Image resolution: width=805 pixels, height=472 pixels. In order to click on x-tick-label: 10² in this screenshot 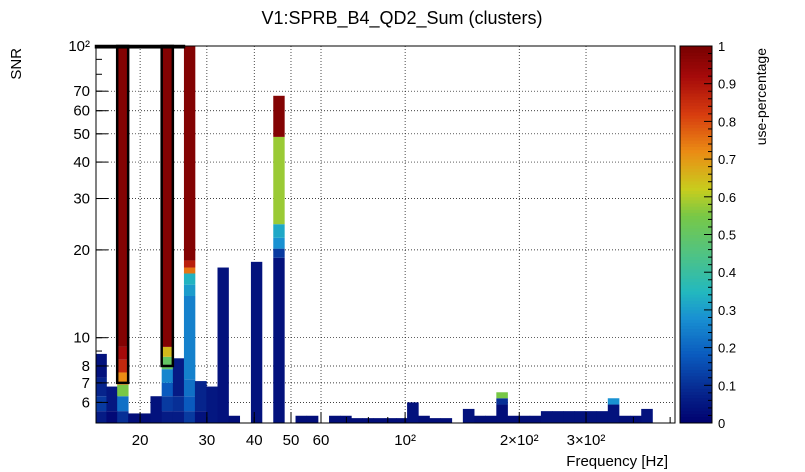, I will do `click(405, 440)`.